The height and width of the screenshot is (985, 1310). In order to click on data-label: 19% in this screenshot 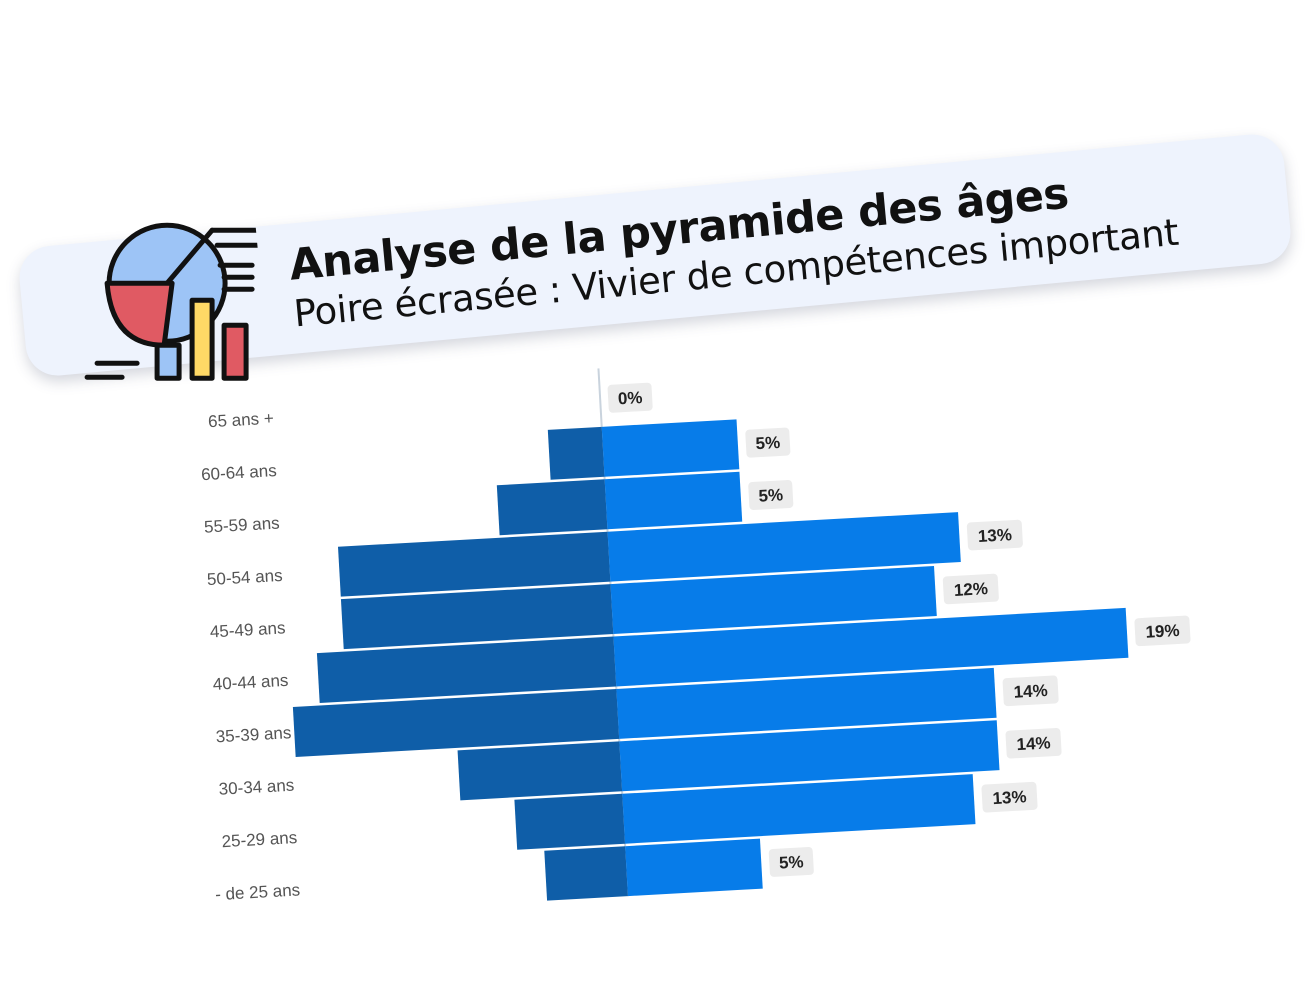, I will do `click(1162, 631)`.